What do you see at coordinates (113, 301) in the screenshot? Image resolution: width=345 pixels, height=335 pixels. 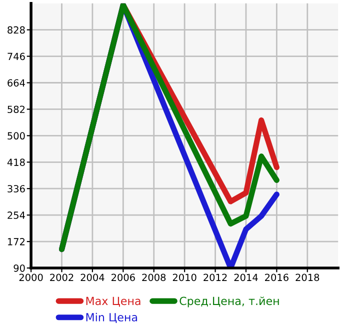 I see `legend-label: Max Цена` at bounding box center [113, 301].